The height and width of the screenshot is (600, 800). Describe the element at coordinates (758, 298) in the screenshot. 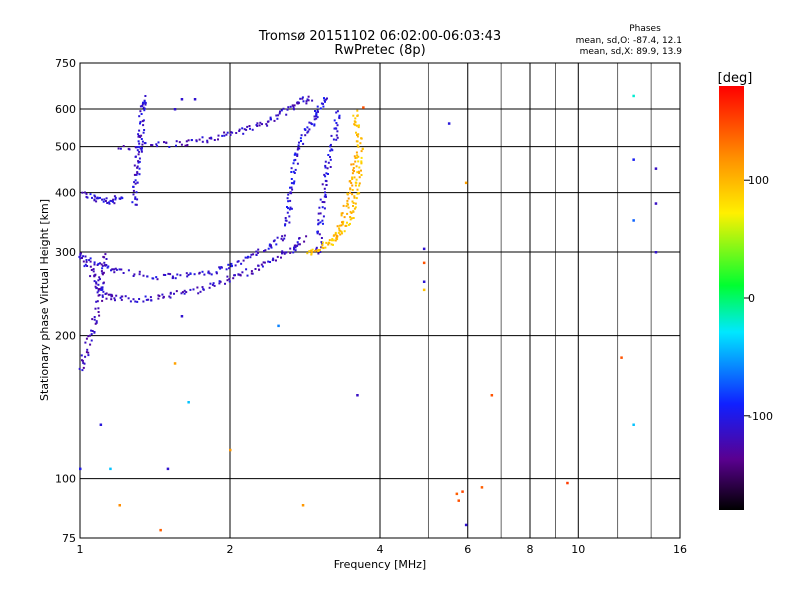

I see `colorbar-ticks: 100 0 -100` at that location.